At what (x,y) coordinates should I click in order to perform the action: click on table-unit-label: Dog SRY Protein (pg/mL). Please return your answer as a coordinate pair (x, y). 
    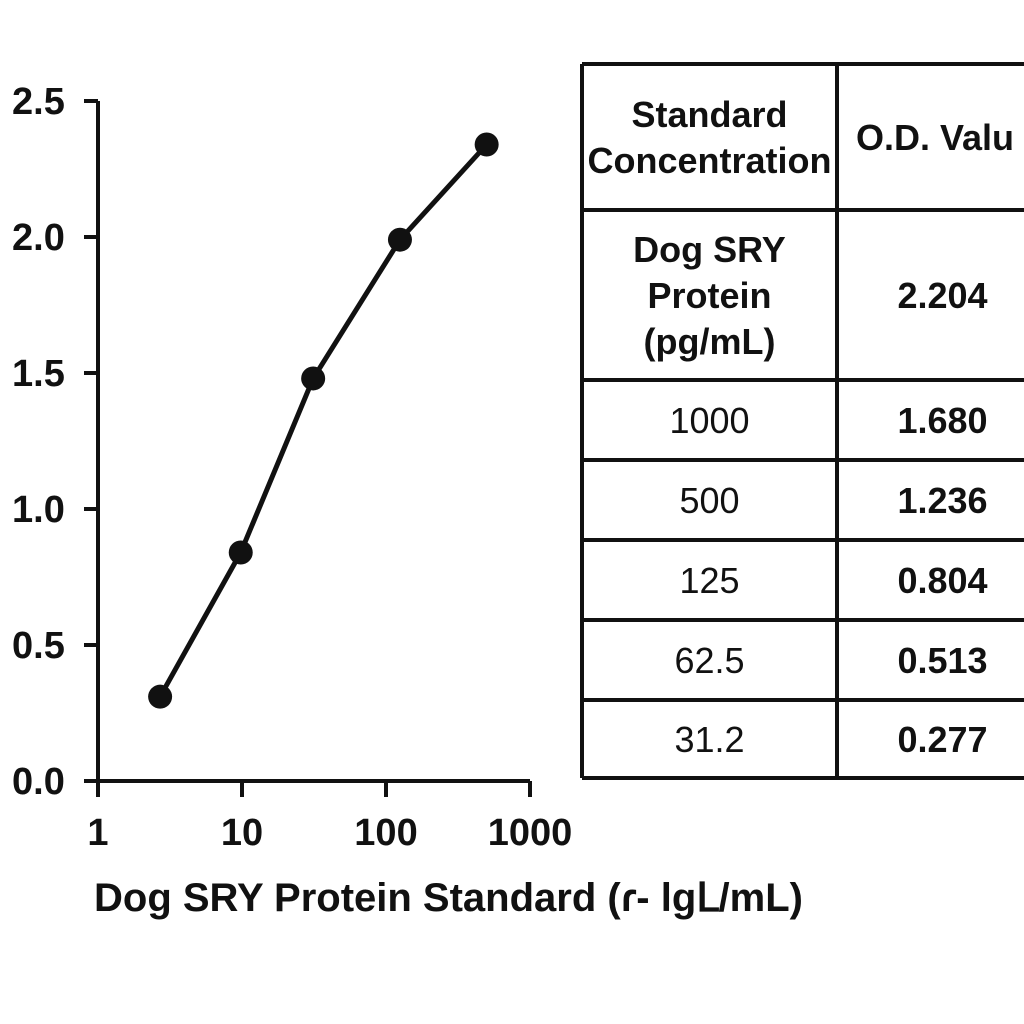
    Looking at the image, I should click on (709, 295).